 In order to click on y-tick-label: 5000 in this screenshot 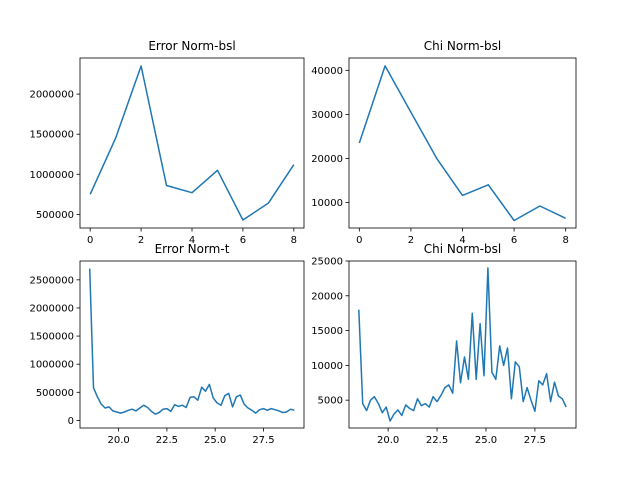, I will do `click(330, 401)`.